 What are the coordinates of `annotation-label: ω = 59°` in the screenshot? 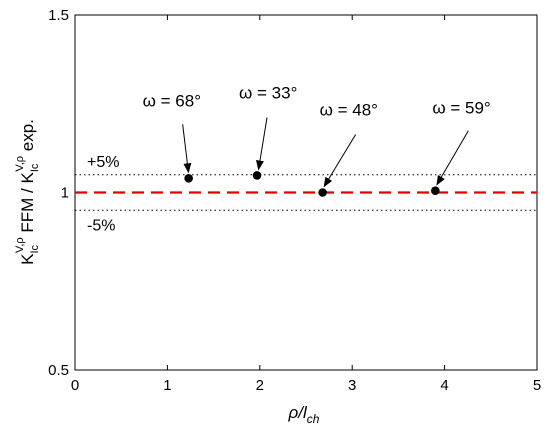 It's located at (461, 108).